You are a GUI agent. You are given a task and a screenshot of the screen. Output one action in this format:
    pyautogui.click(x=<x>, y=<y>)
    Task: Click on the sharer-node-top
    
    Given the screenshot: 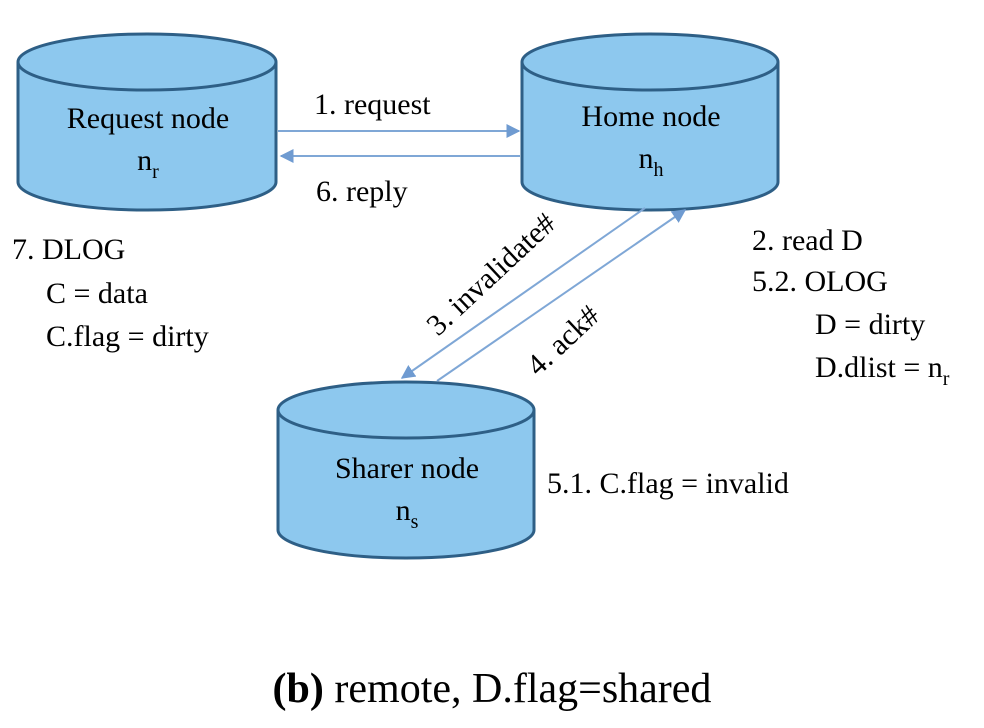 What is the action you would take?
    pyautogui.click(x=406, y=410)
    